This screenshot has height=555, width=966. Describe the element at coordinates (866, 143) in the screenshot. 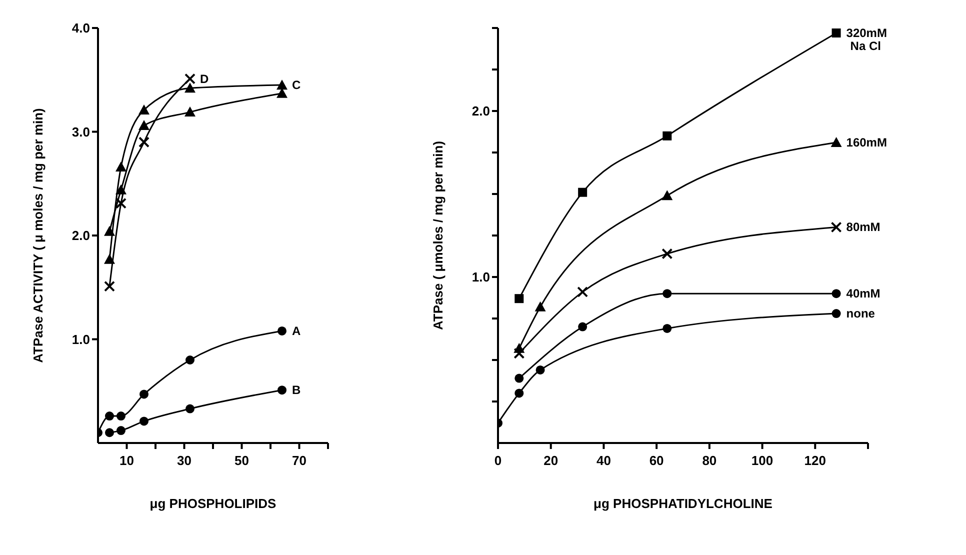

I see `series-label: 160mM` at that location.